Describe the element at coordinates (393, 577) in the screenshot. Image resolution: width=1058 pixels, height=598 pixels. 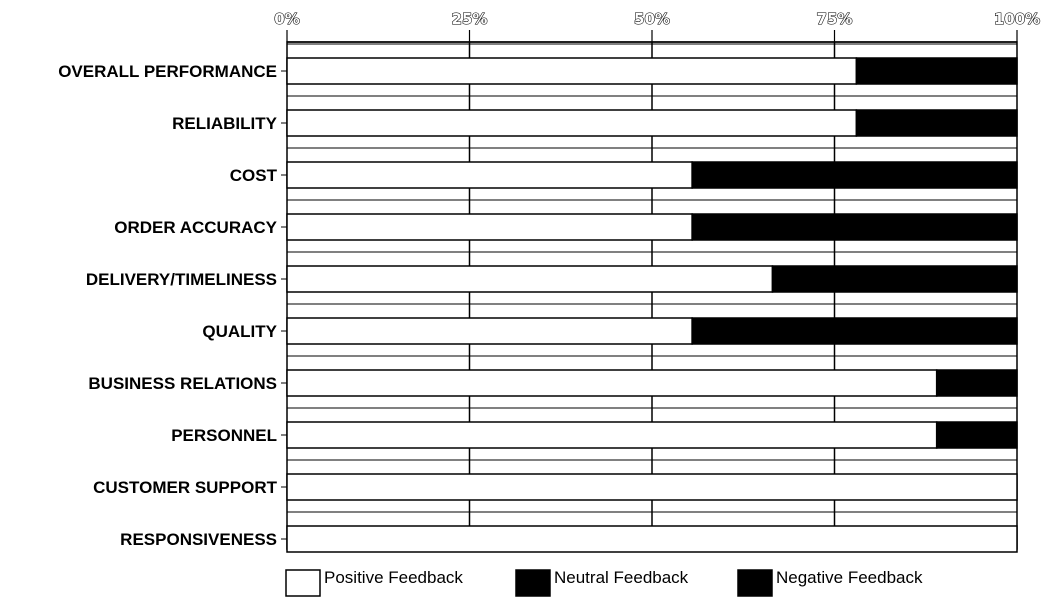
I see `legend-label: Positive Feedback` at that location.